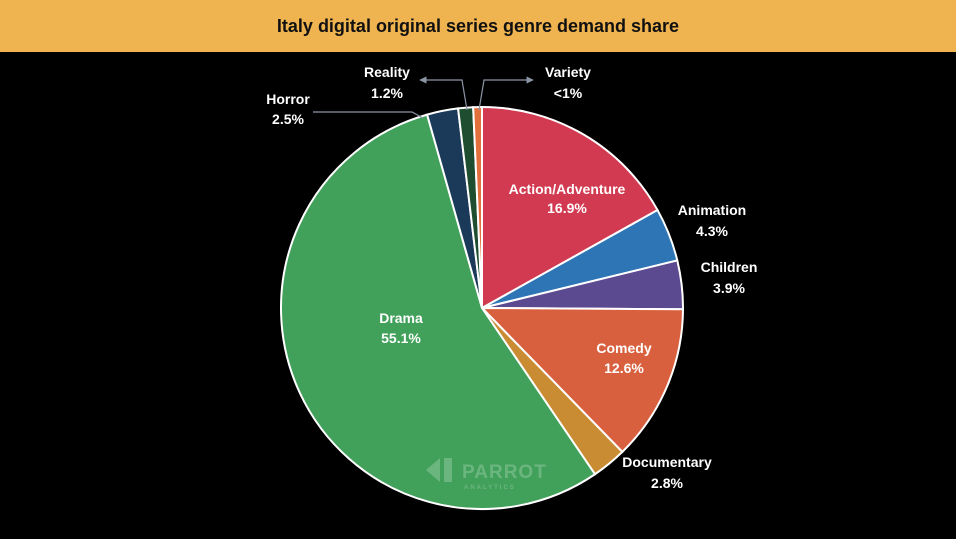  What do you see at coordinates (490, 488) in the screenshot?
I see `watermark-sub: ANALYTICS` at bounding box center [490, 488].